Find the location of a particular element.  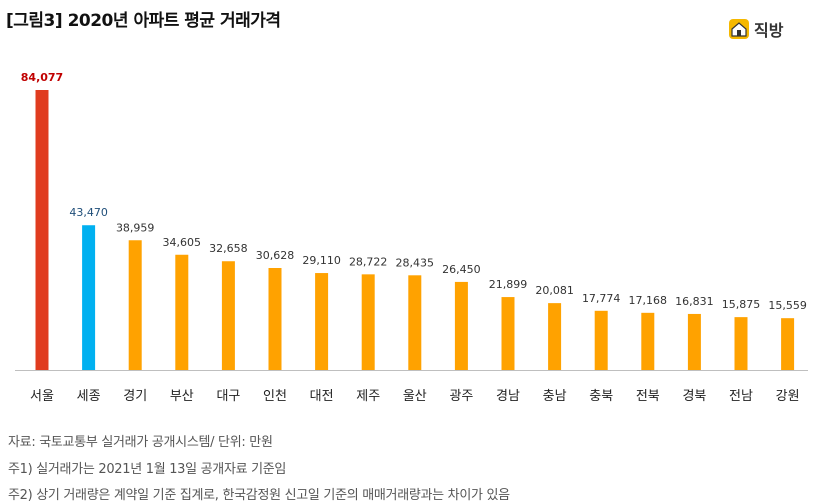

value-label-13: 17,168 is located at coordinates (648, 300).